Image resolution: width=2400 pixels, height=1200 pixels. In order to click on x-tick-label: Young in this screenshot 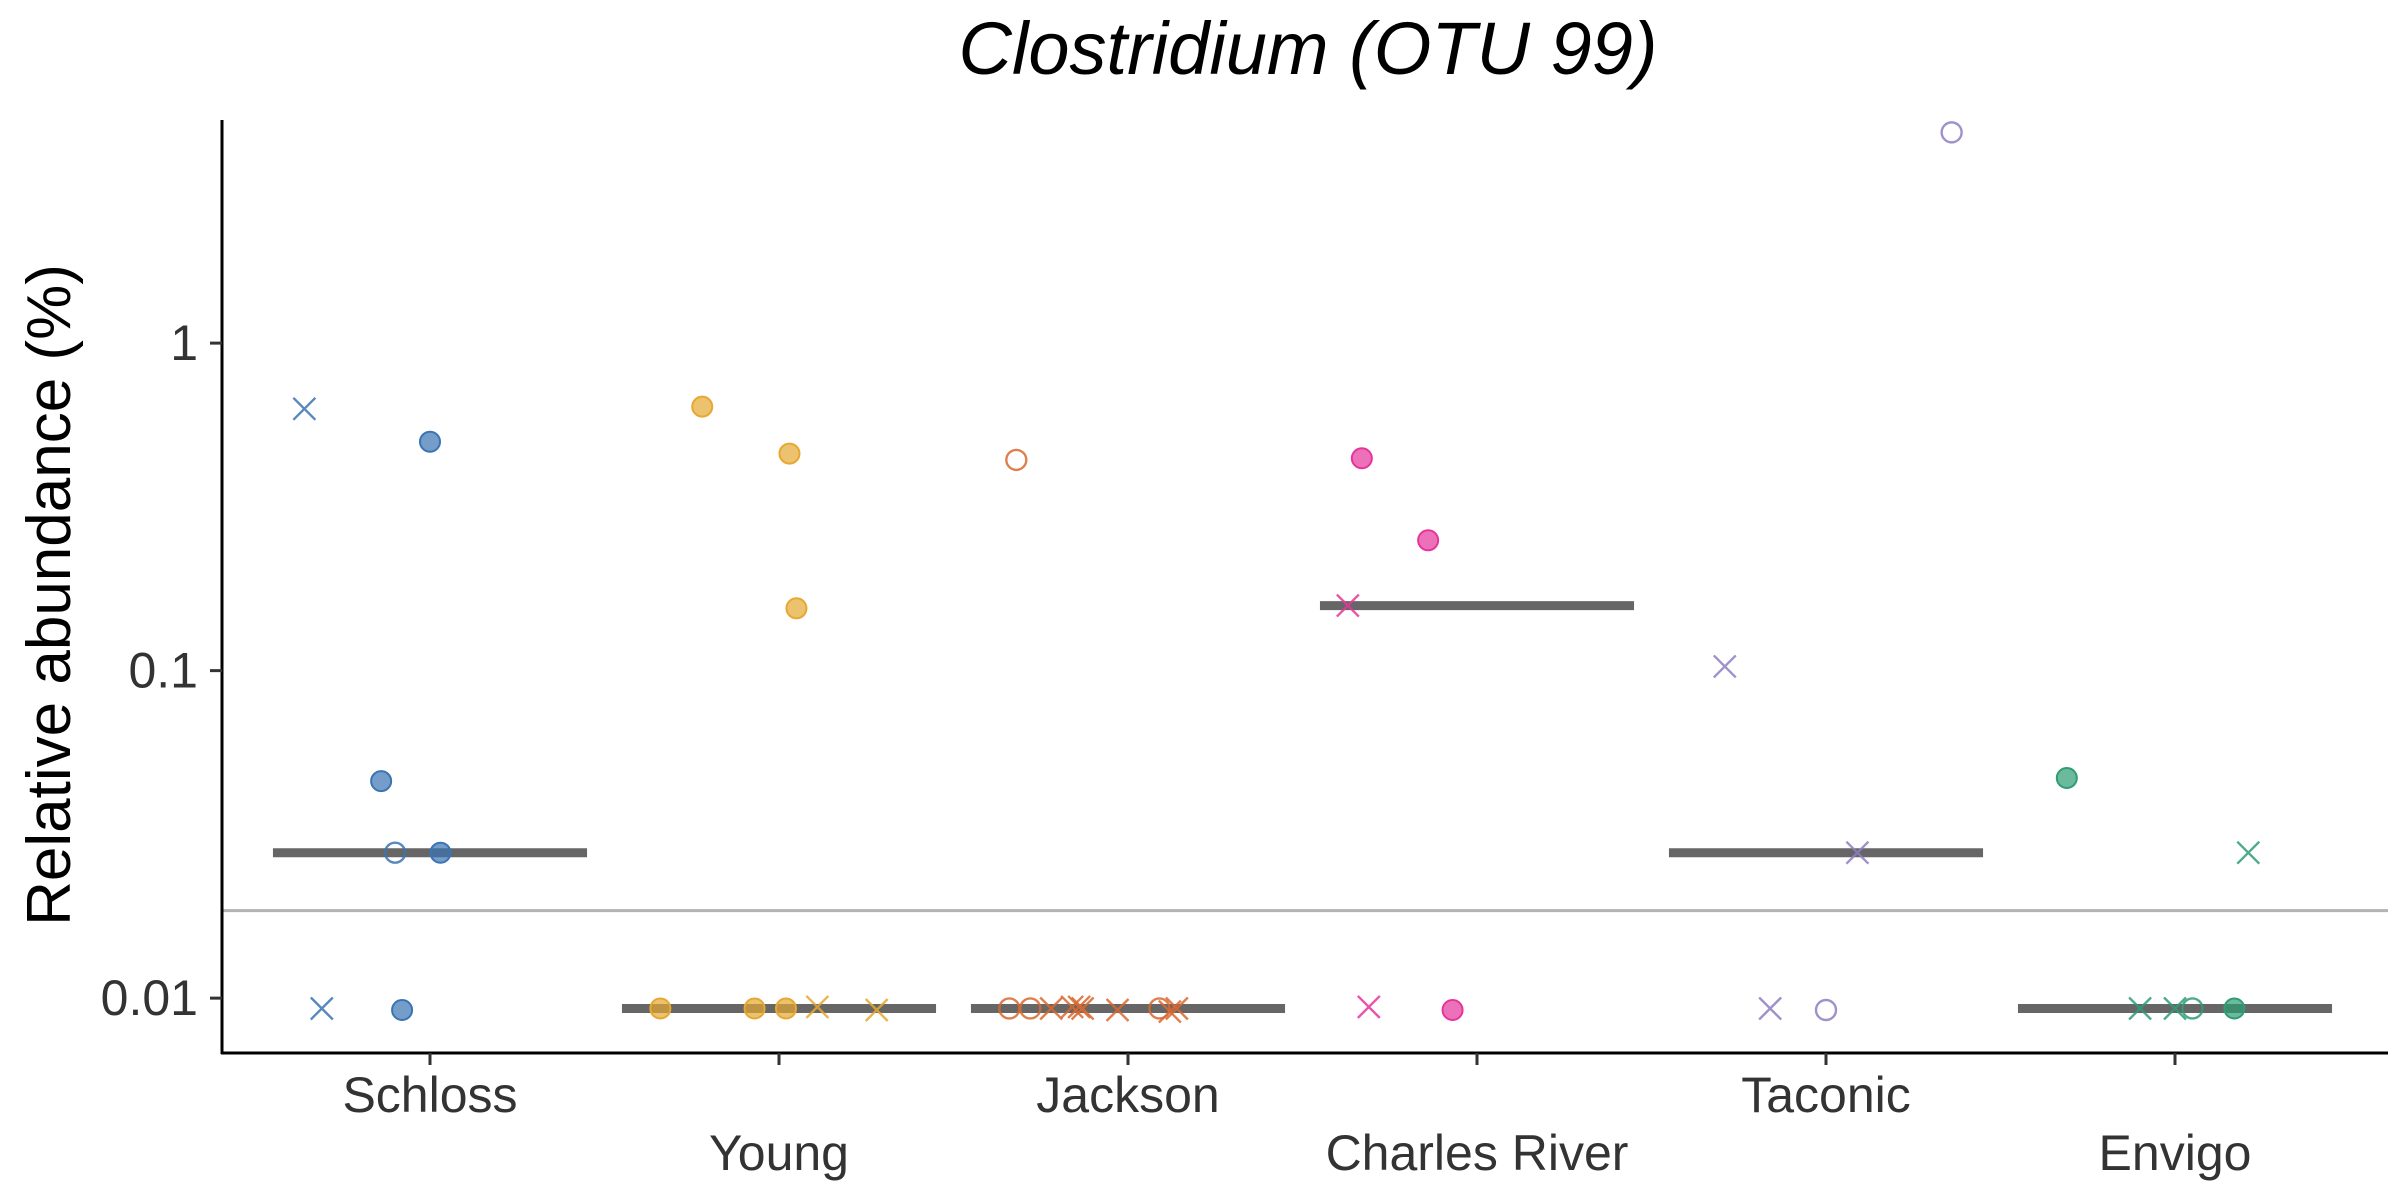, I will do `click(779, 1153)`.